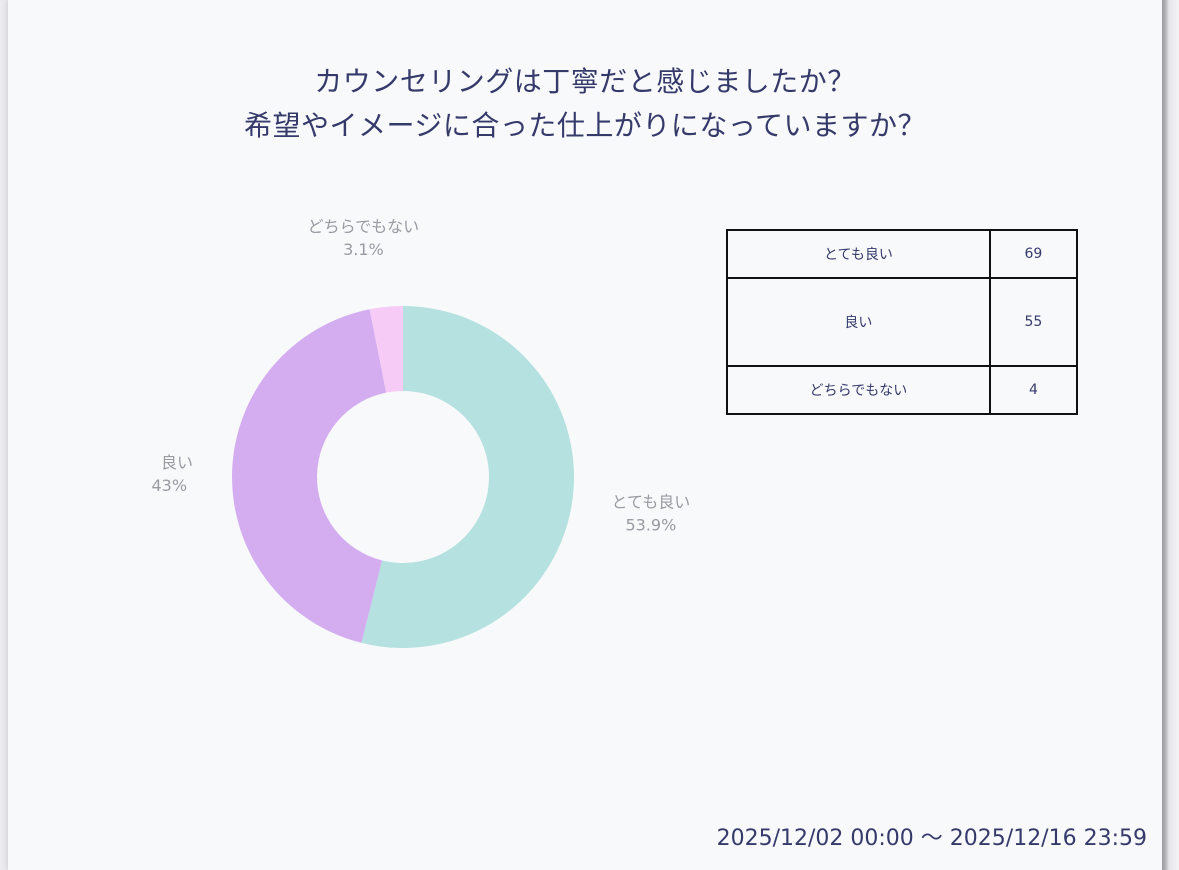  What do you see at coordinates (1033, 254) in the screenshot?
I see `table-cell-value: 69` at bounding box center [1033, 254].